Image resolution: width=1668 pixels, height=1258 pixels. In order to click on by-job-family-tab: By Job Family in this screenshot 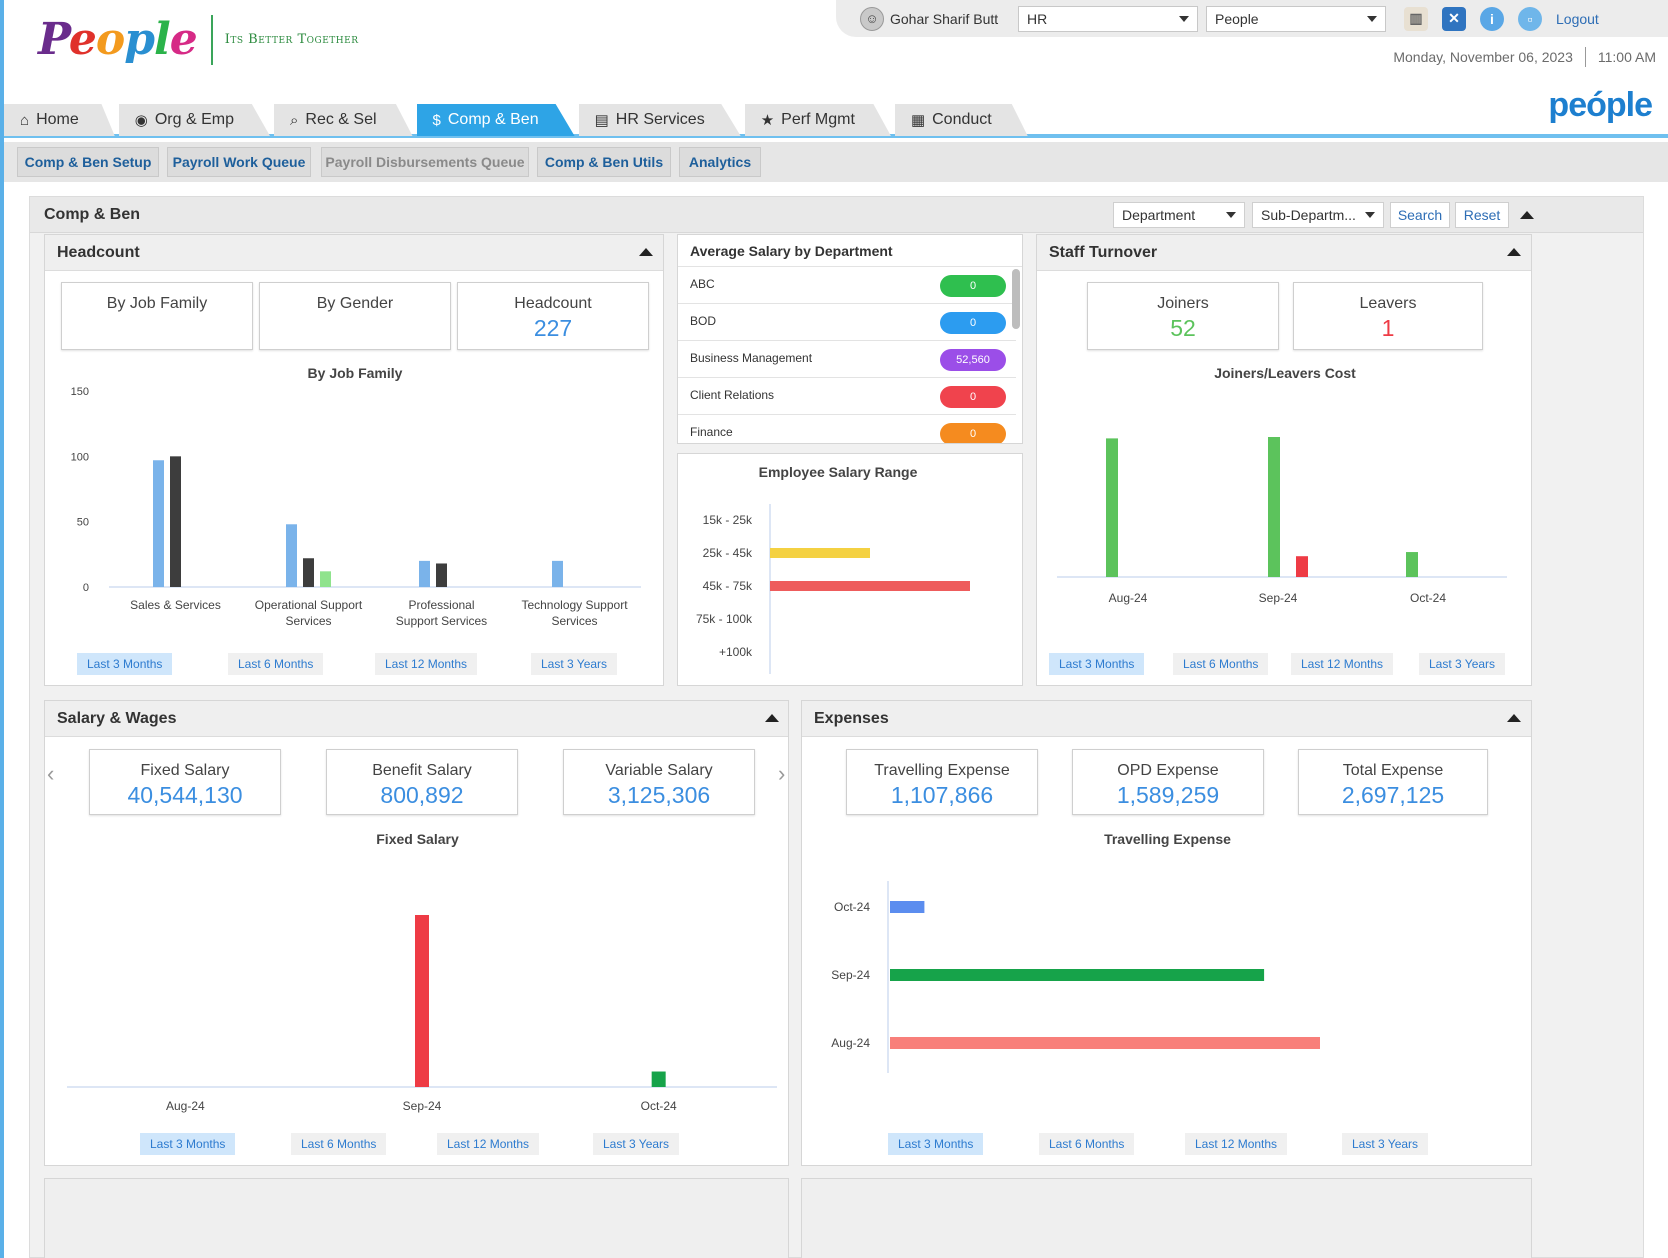, I will do `click(157, 316)`.